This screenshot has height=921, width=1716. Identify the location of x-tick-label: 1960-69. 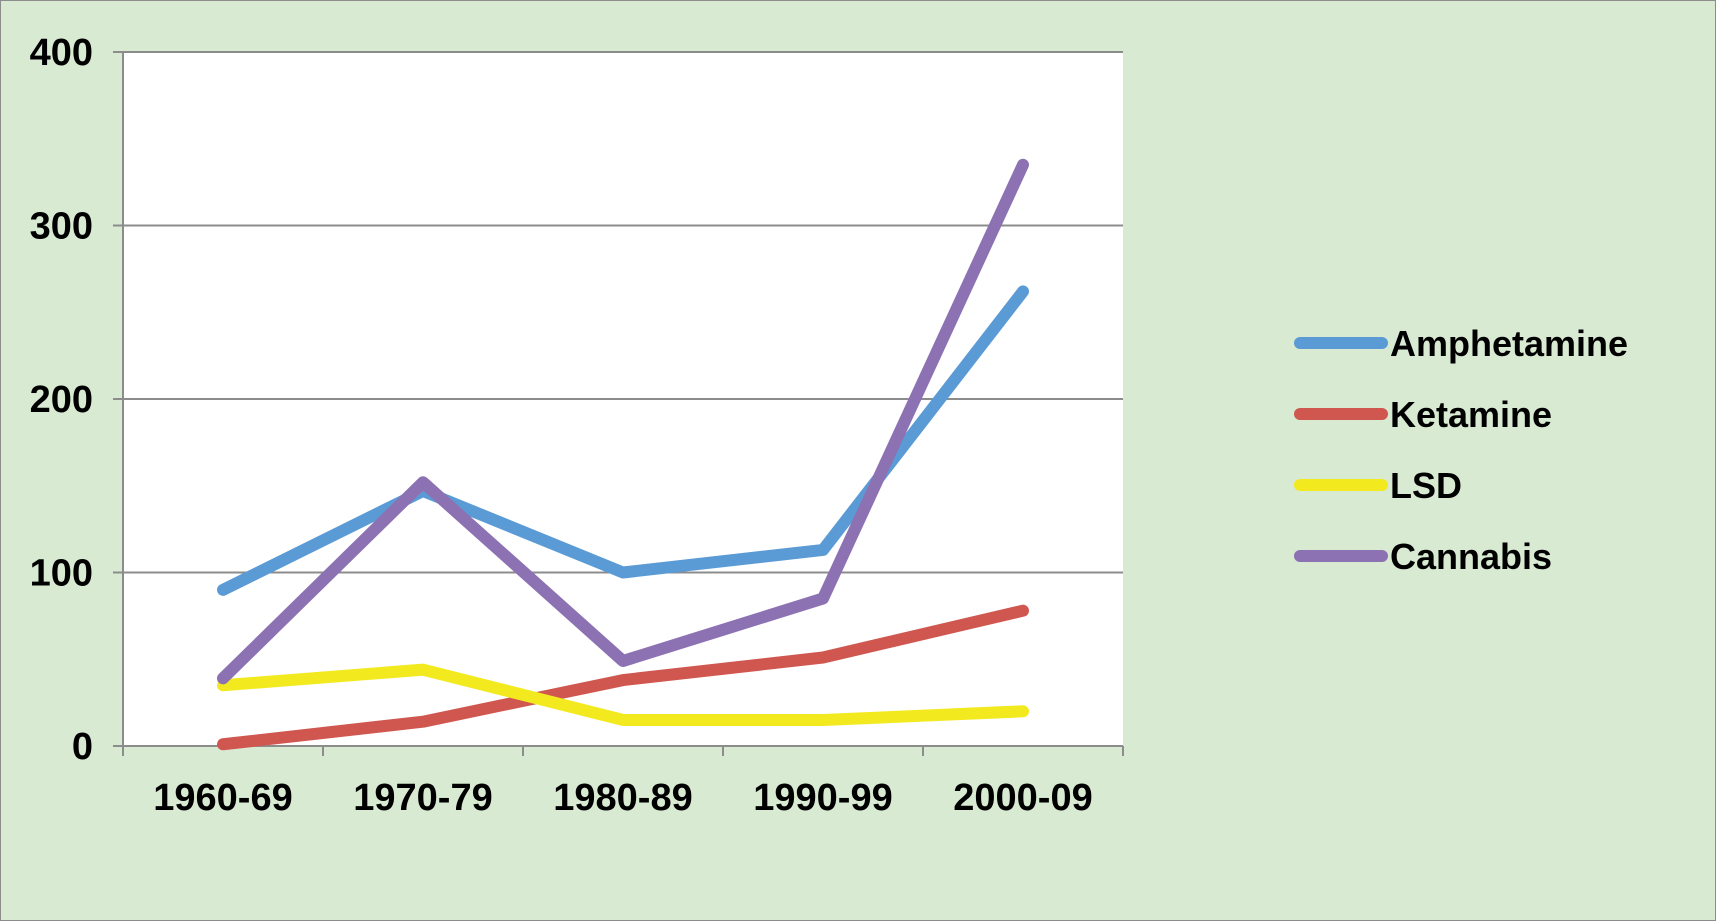
(222, 798).